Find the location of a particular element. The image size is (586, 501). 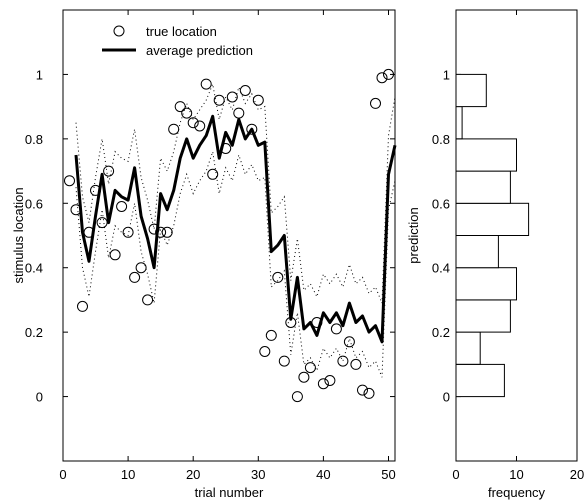

main-x-tick-label: 10 is located at coordinates (128, 474).